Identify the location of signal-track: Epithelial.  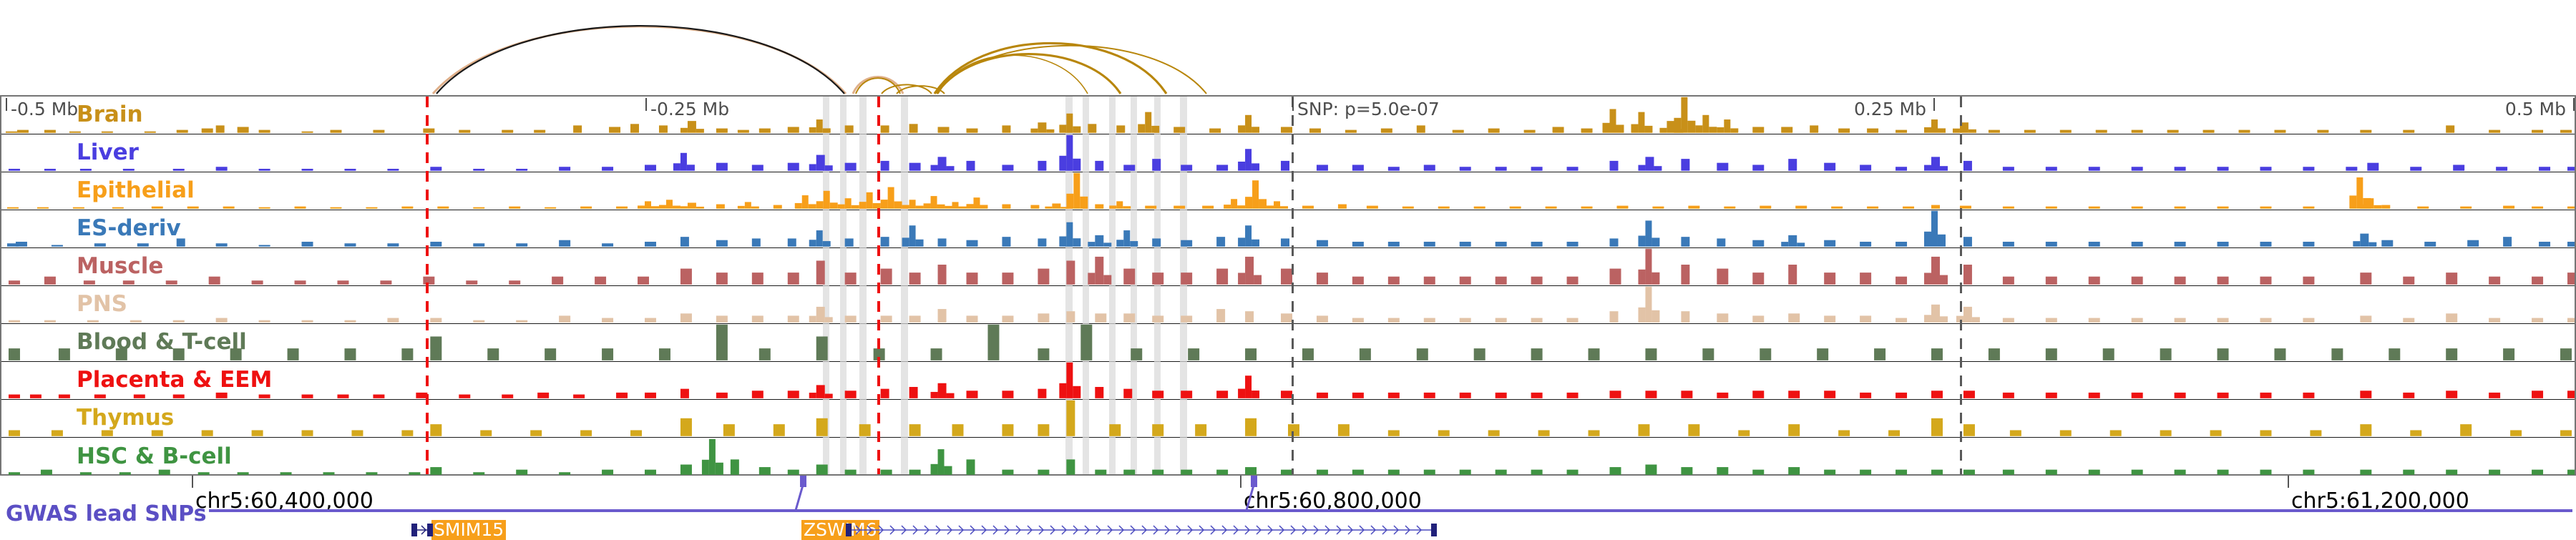
(1288, 191).